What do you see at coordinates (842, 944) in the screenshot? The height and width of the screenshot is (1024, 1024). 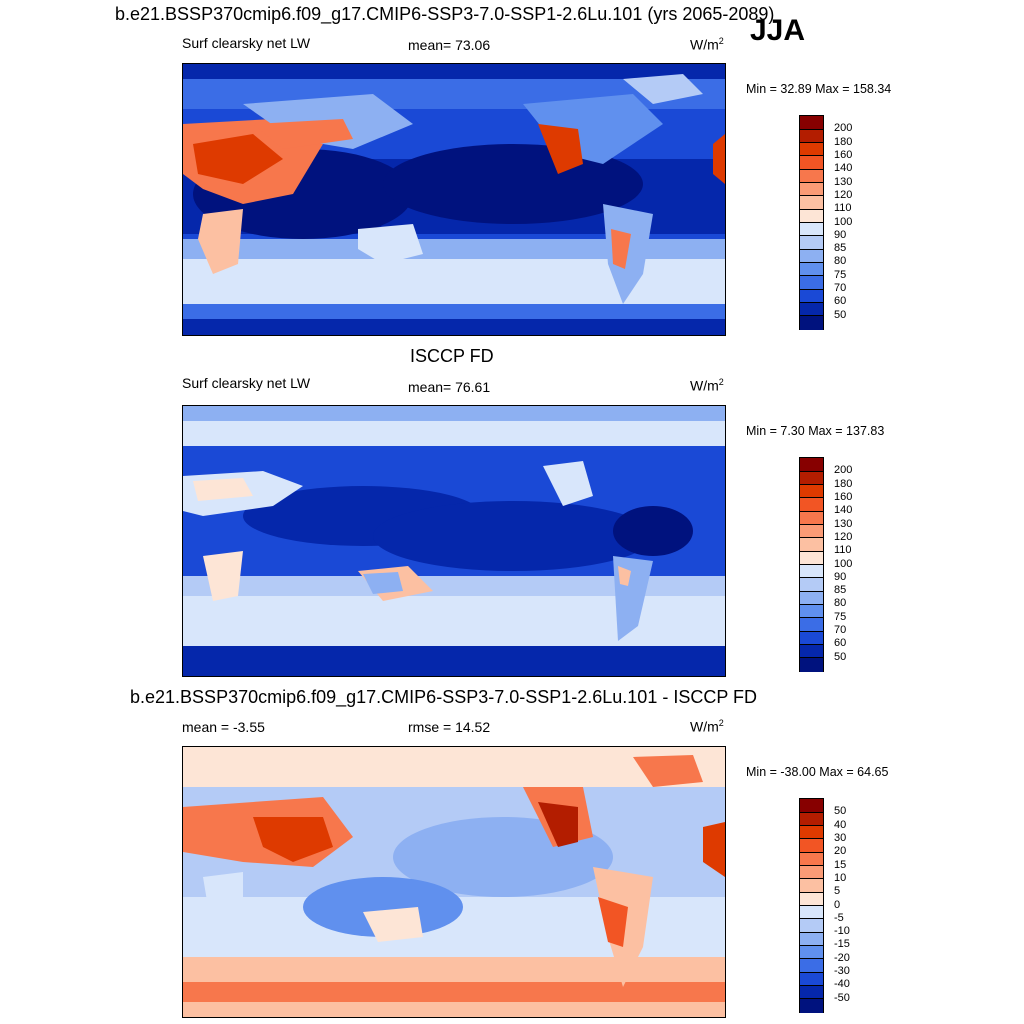 I see `colorbar-label: -15` at bounding box center [842, 944].